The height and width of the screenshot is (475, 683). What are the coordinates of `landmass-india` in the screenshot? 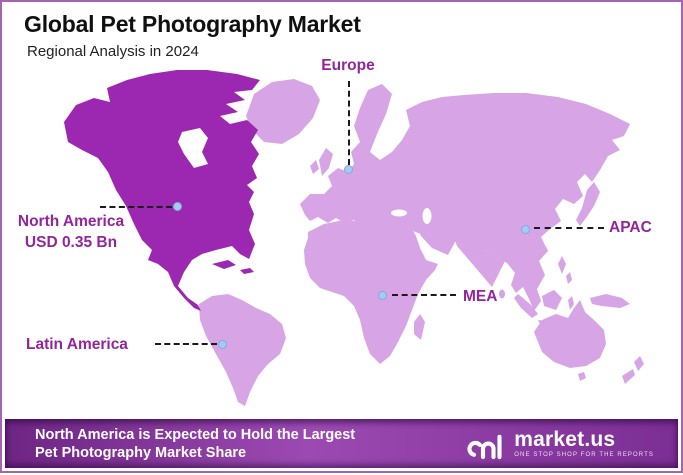 It's located at (478, 259).